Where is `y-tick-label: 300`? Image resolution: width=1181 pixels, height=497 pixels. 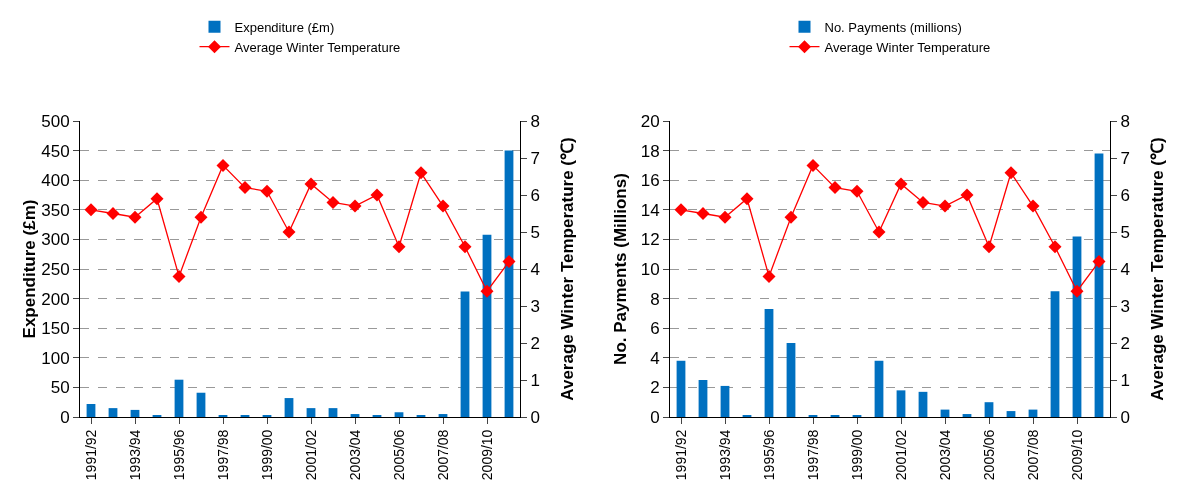
y-tick-label: 300 is located at coordinates (55, 240).